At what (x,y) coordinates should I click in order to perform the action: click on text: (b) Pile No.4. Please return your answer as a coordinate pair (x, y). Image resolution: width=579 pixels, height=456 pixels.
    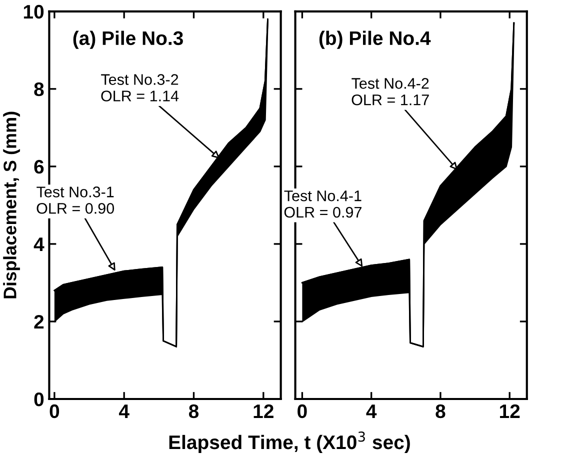
    Looking at the image, I should click on (375, 39).